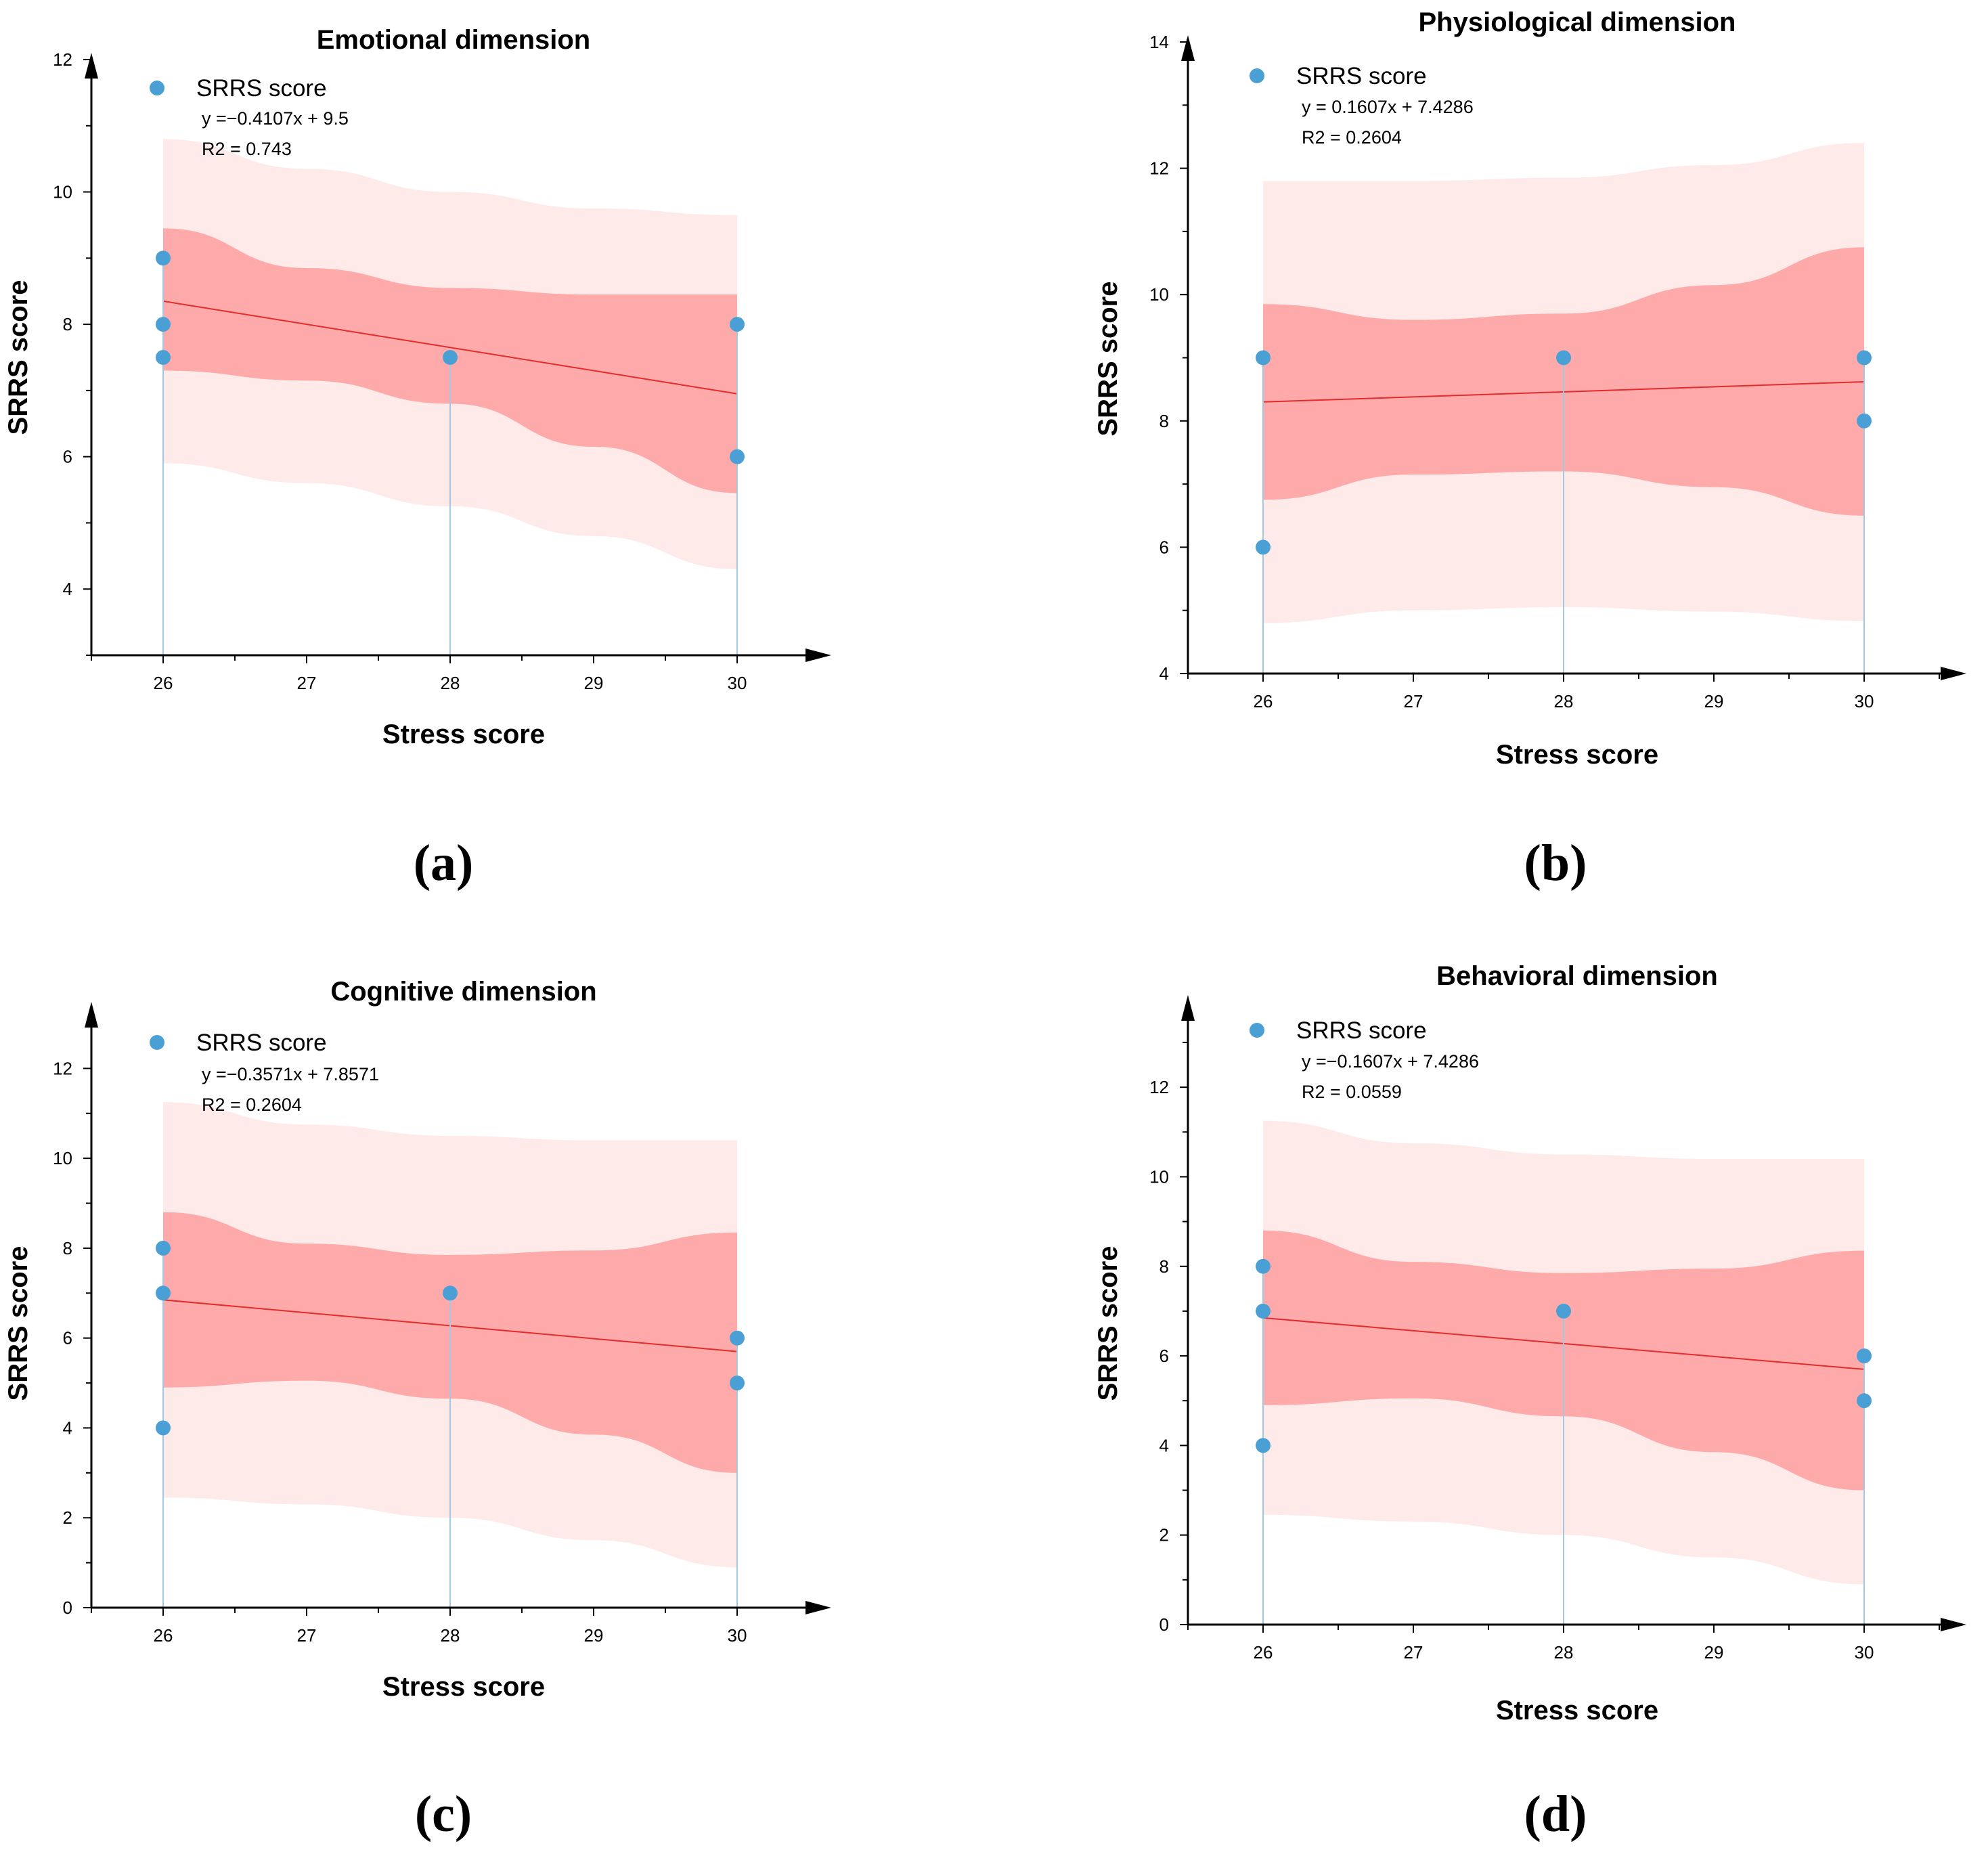 The height and width of the screenshot is (1850, 1988). I want to click on regression-equation: y = 0.1607x + 7.4286, so click(1388, 107).